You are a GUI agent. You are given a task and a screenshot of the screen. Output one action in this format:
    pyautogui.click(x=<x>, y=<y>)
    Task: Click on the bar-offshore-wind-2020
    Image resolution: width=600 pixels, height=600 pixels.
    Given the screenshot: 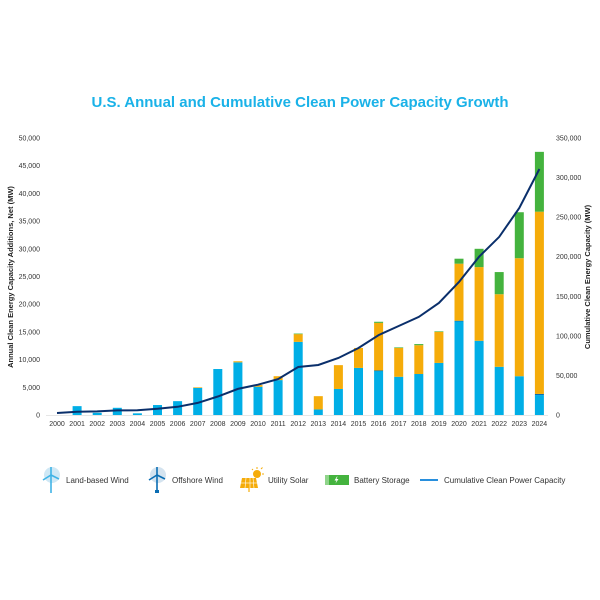 What is the action you would take?
    pyautogui.click(x=459, y=321)
    